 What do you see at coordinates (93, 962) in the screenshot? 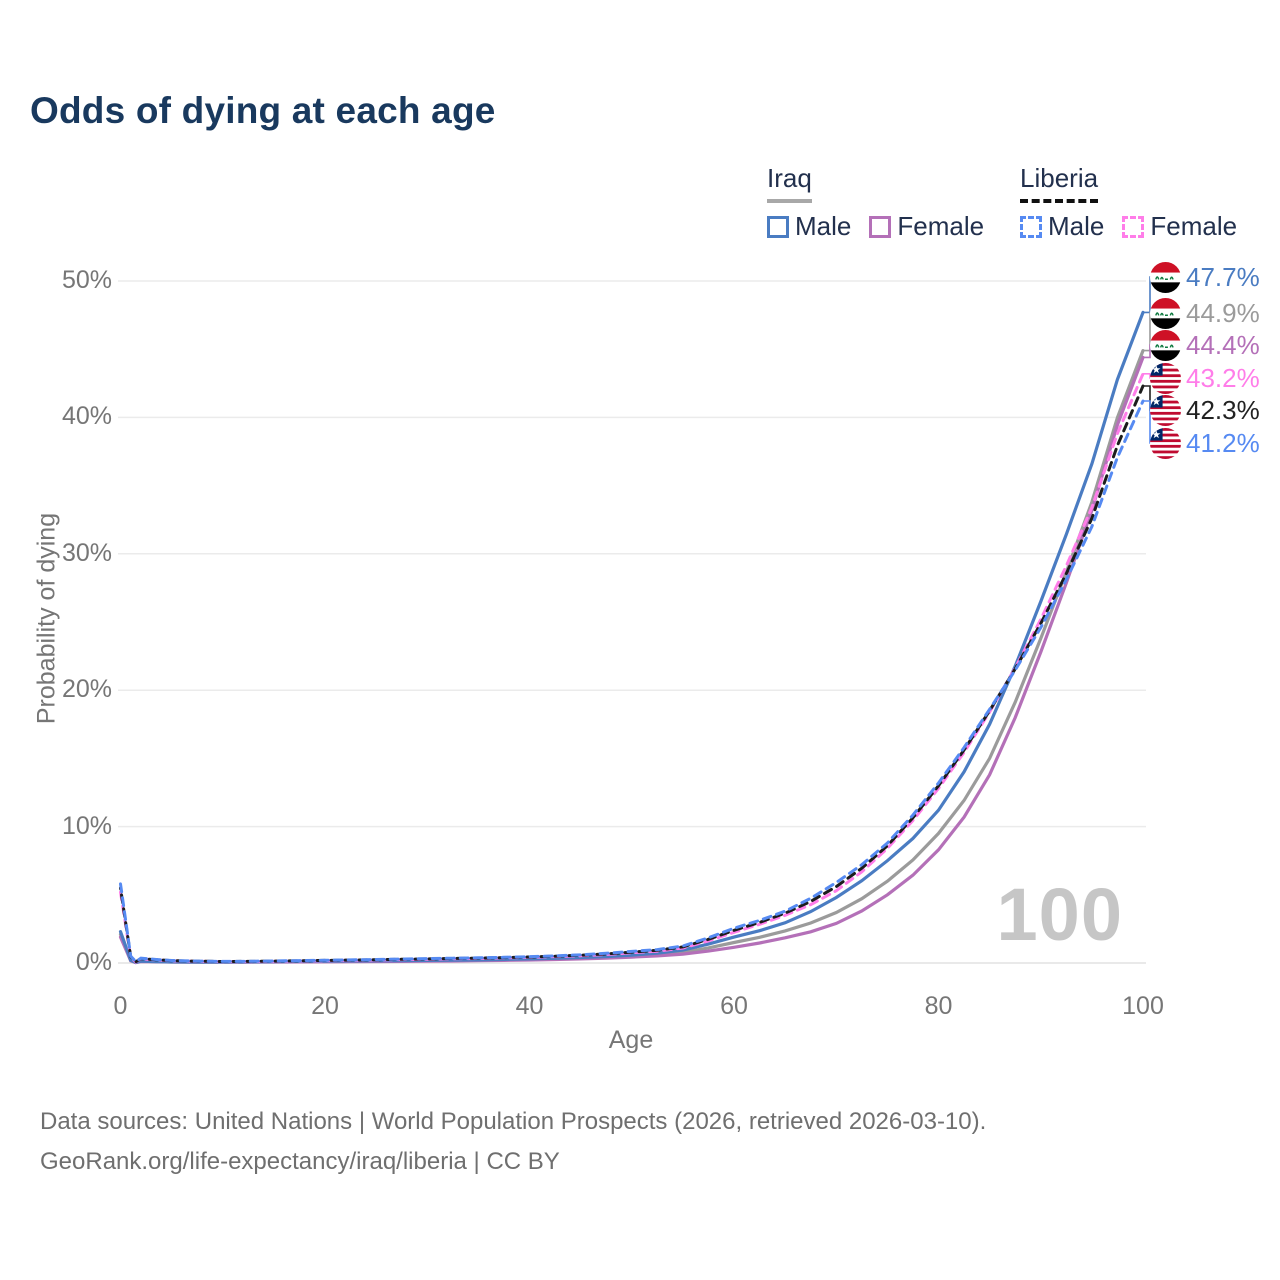
I see `y-tick-label: 0%` at bounding box center [93, 962].